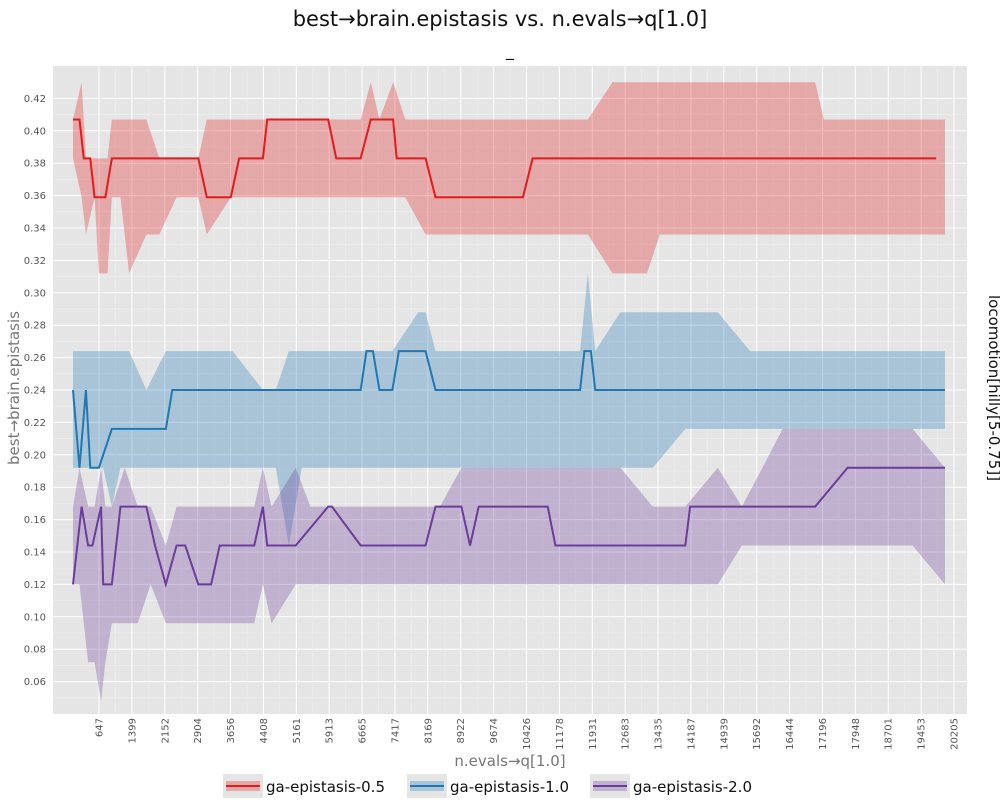  Describe the element at coordinates (35, 520) in the screenshot. I see `y-tick-label: 0.16` at that location.